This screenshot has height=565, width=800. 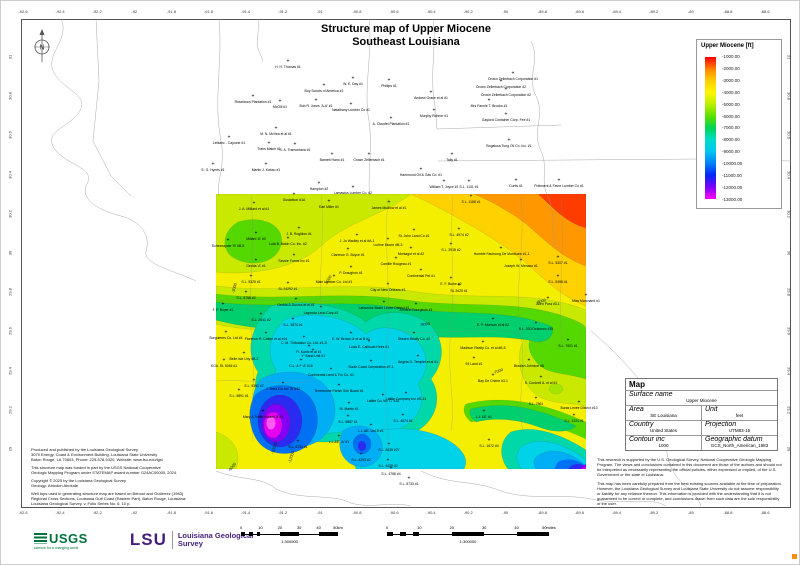 What do you see at coordinates (241, 527) in the screenshot?
I see `scale-tick-label: 0` at bounding box center [241, 527].